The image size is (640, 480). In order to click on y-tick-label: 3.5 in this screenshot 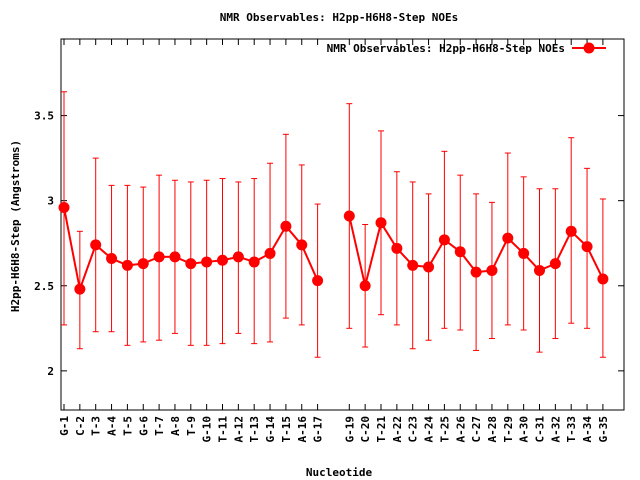, I will do `click(44, 116)`.